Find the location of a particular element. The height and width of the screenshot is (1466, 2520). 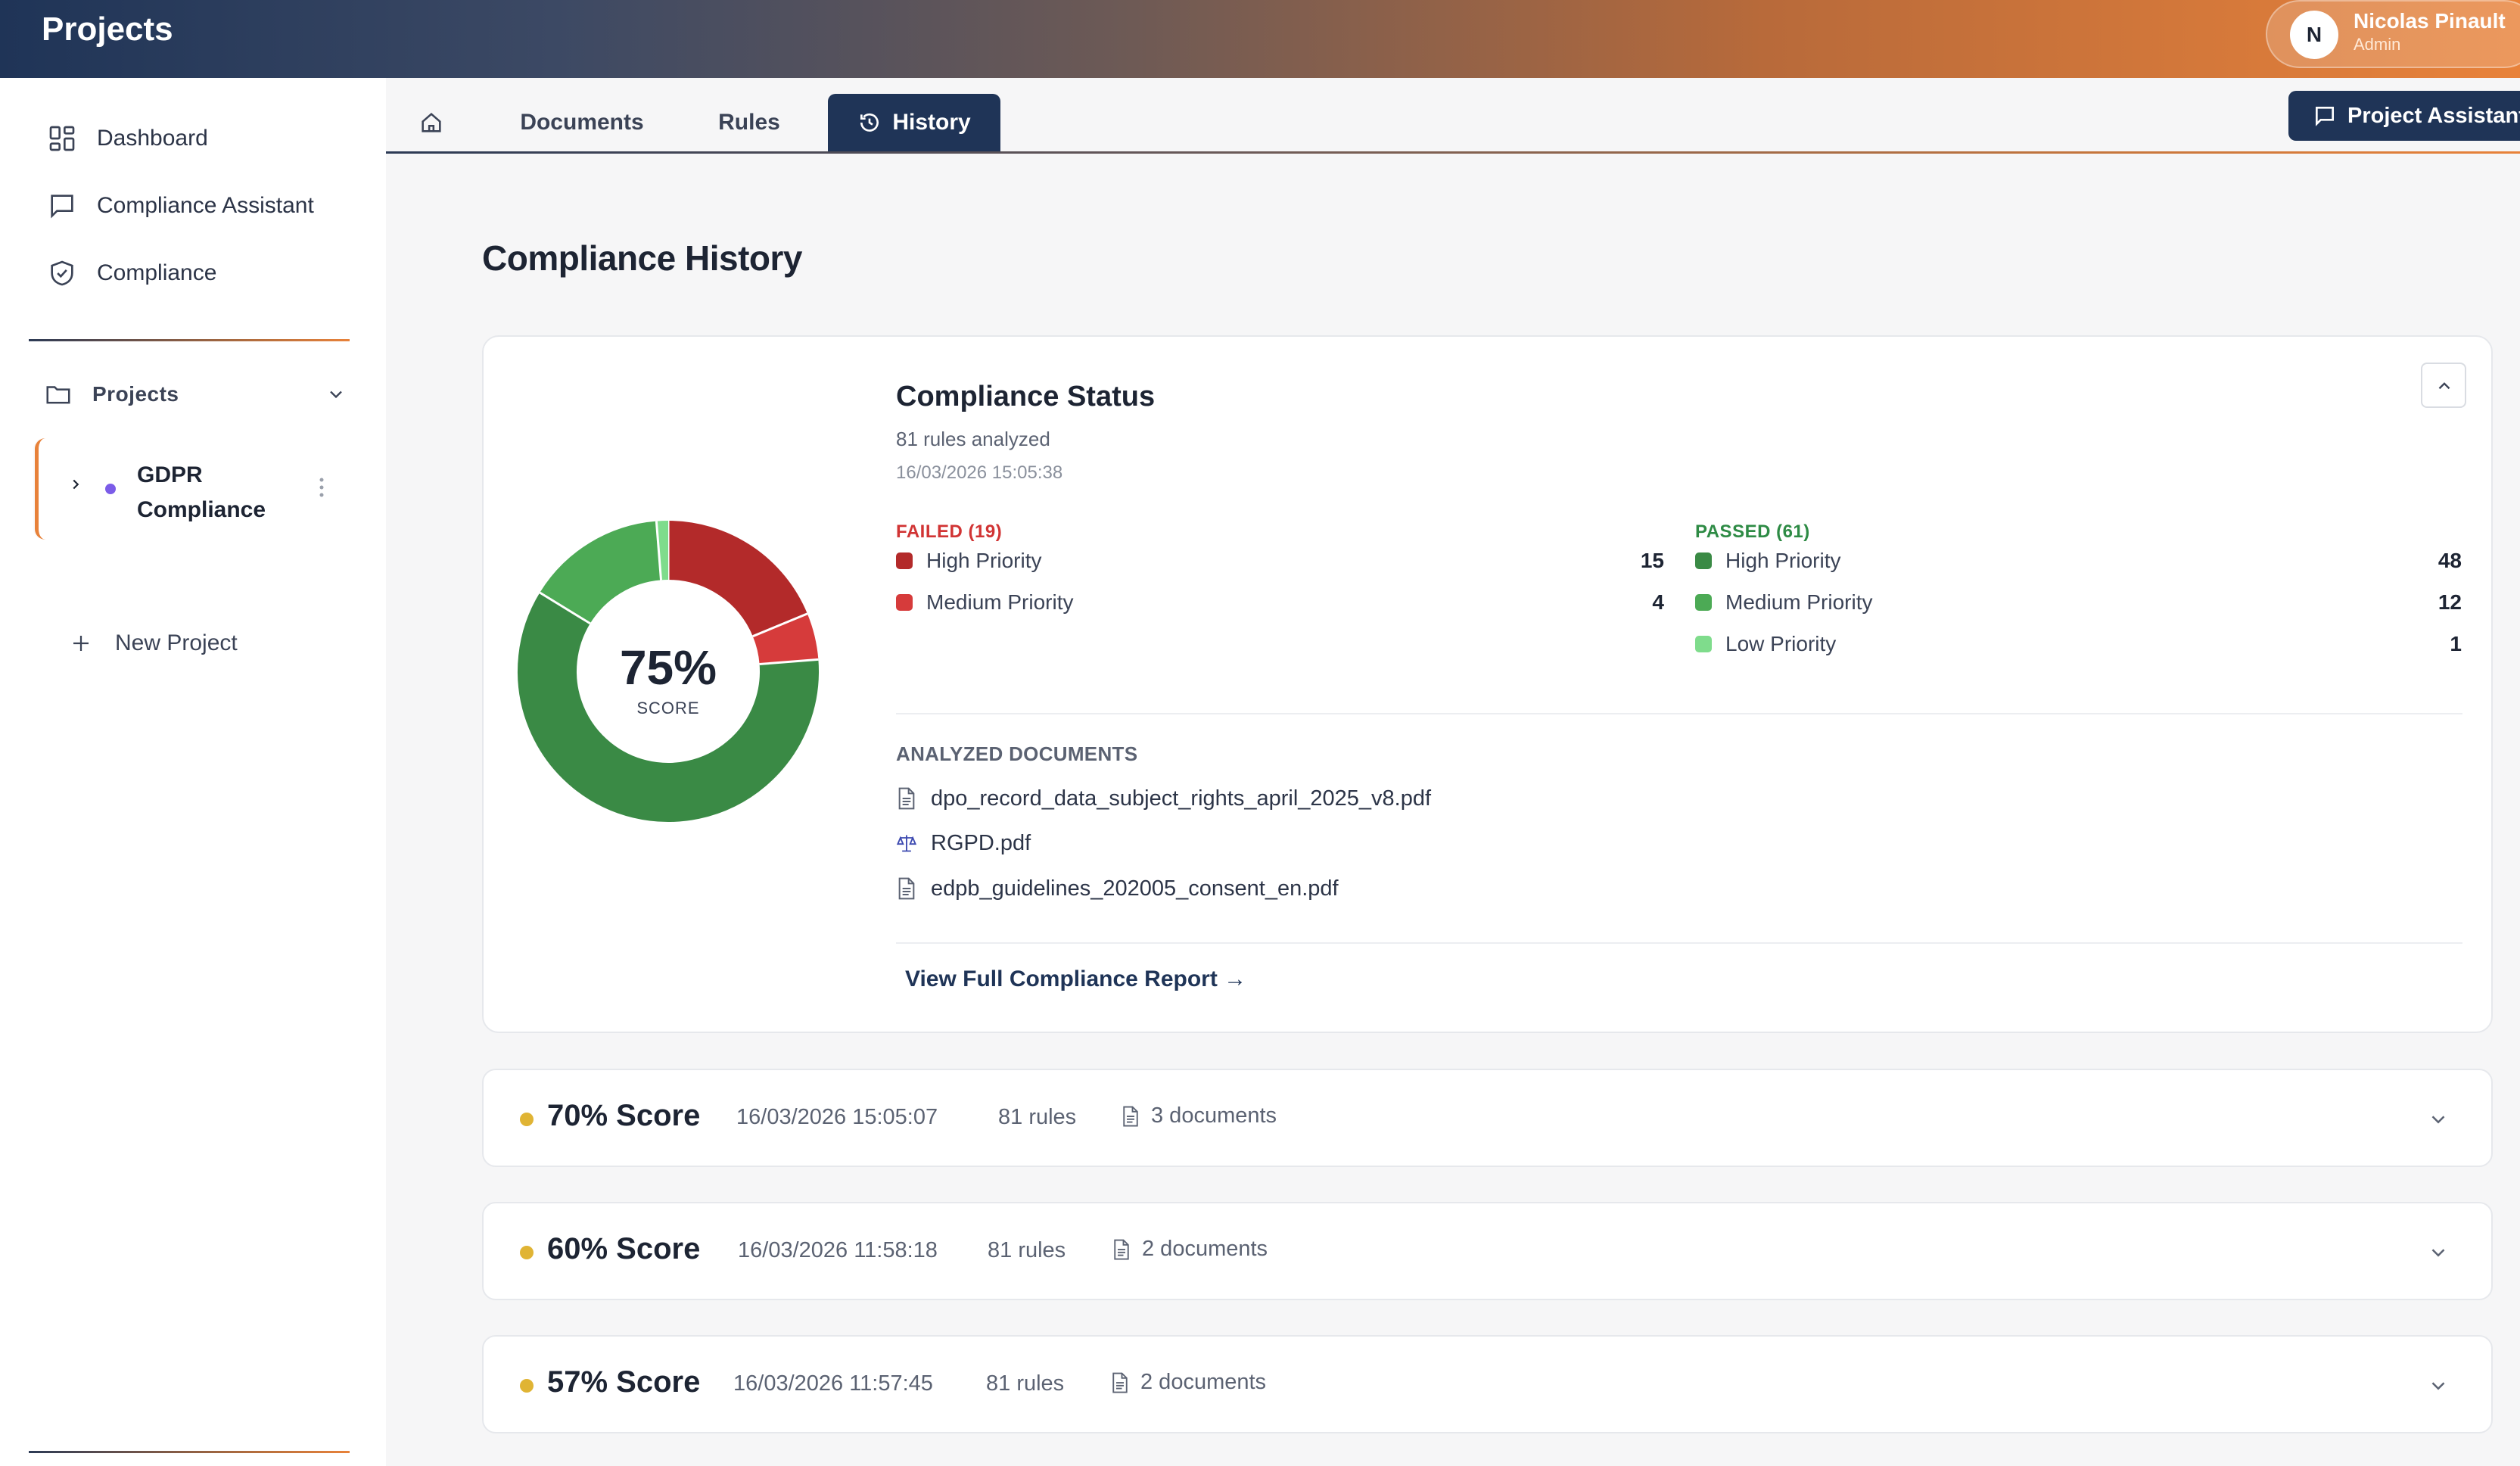

documents-count: 3 documents is located at coordinates (1214, 1115).